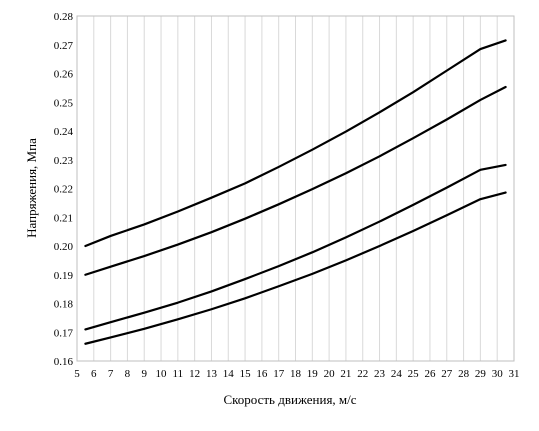  Describe the element at coordinates (64, 161) in the screenshot. I see `y-tick-label: 0.23` at that location.